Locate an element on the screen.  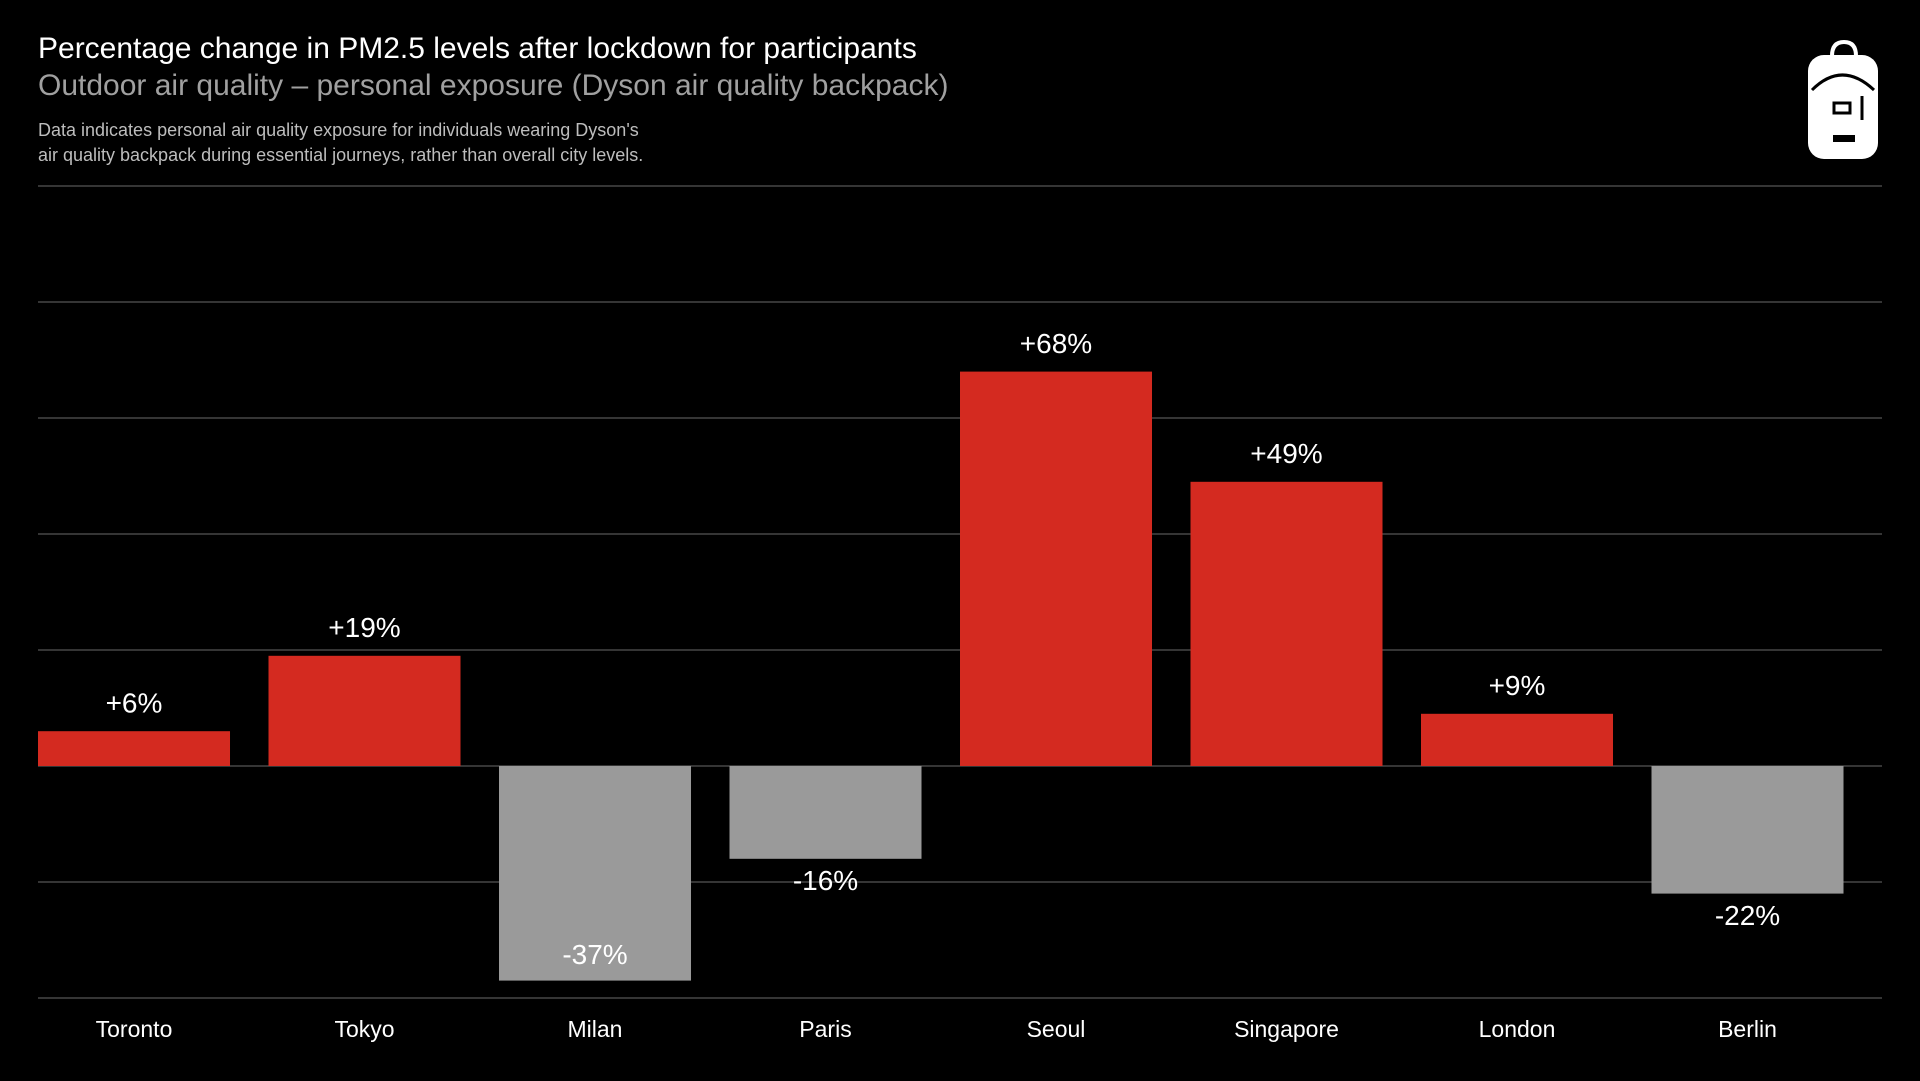
x-tick-label: Paris is located at coordinates (825, 1029).